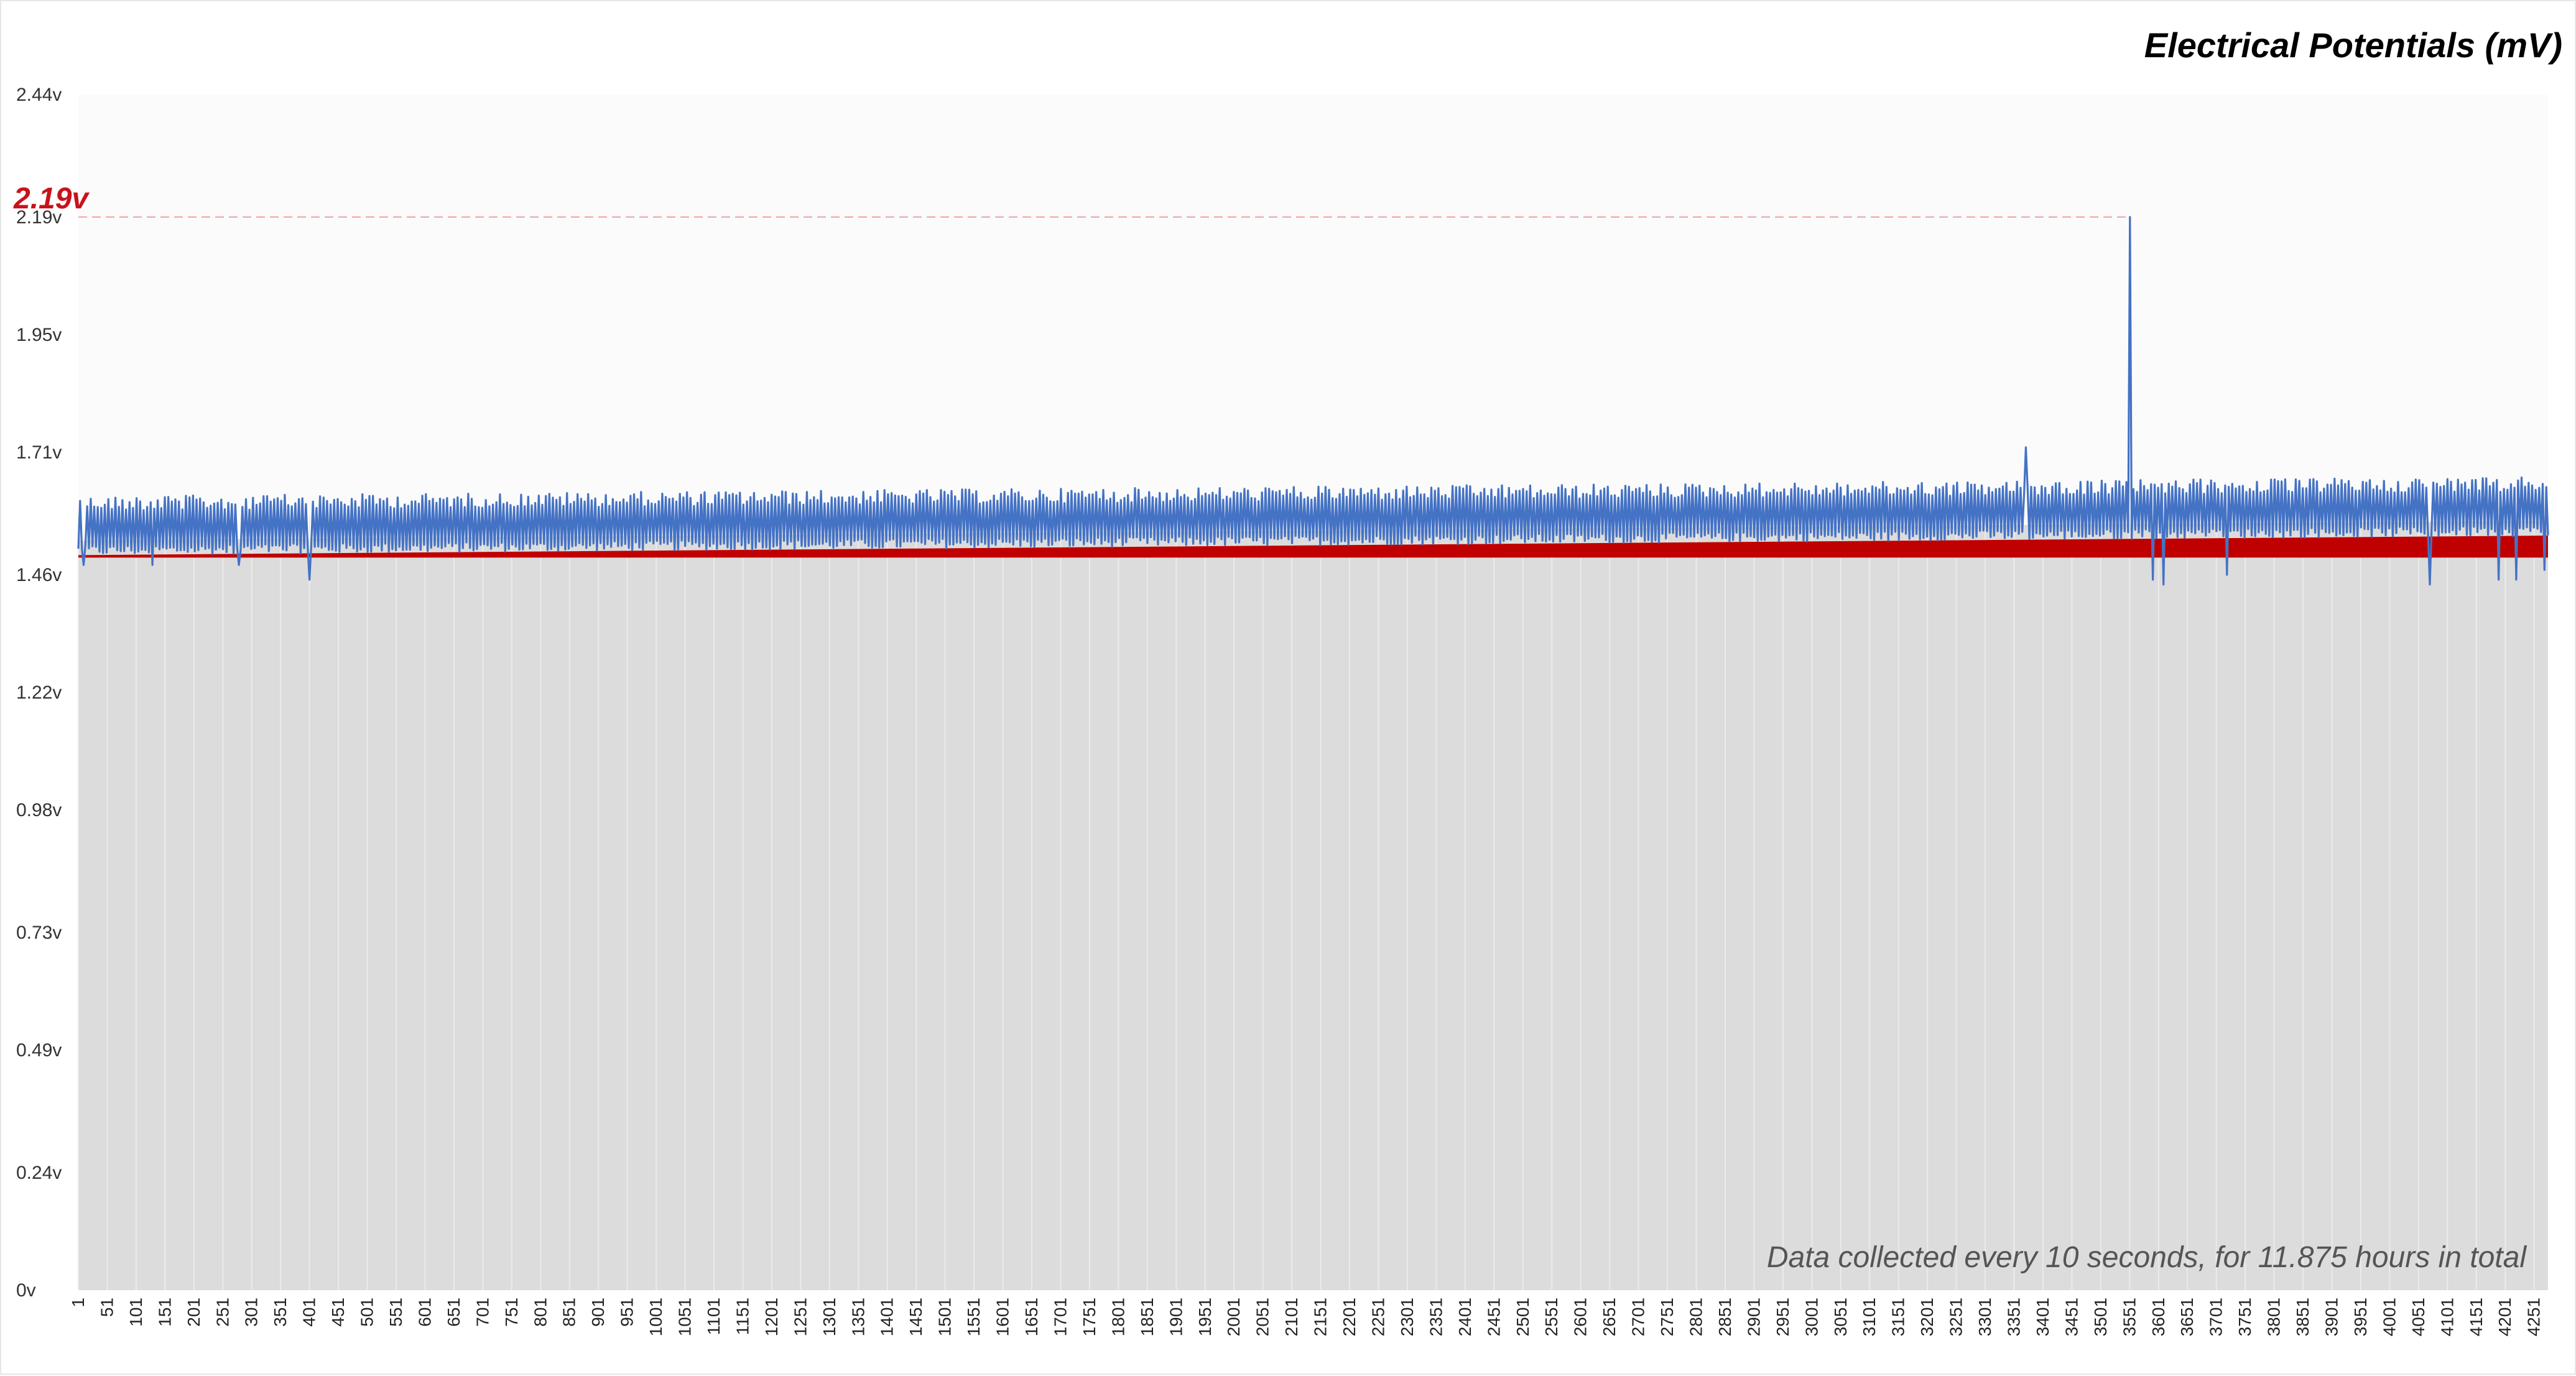  What do you see at coordinates (107, 1307) in the screenshot?
I see `x-tick-label: 51` at bounding box center [107, 1307].